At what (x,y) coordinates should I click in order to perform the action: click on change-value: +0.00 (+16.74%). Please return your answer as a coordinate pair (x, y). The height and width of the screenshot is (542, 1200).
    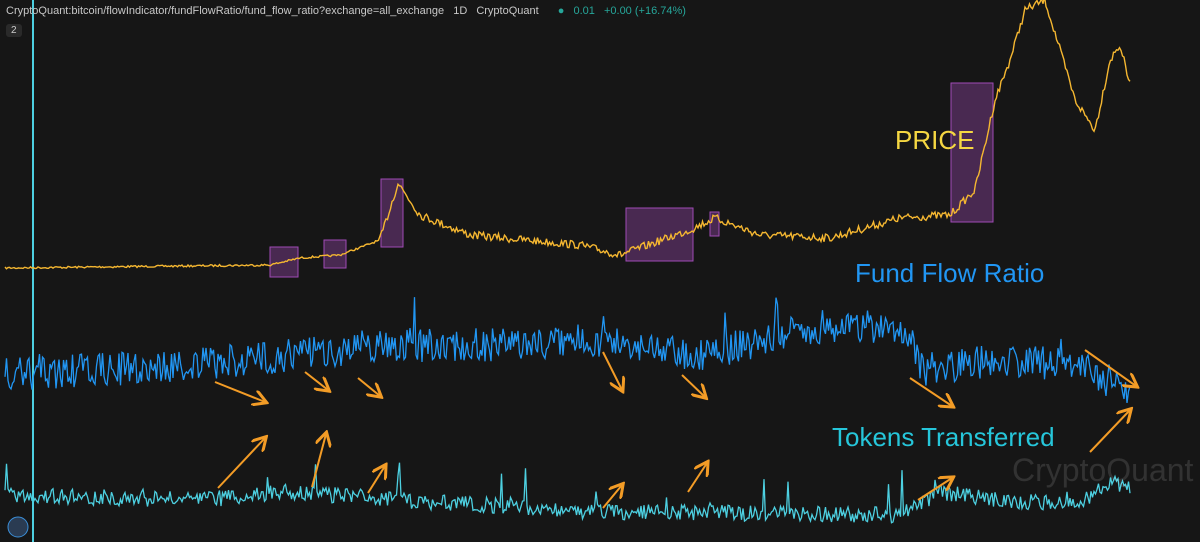
    Looking at the image, I should click on (644, 11).